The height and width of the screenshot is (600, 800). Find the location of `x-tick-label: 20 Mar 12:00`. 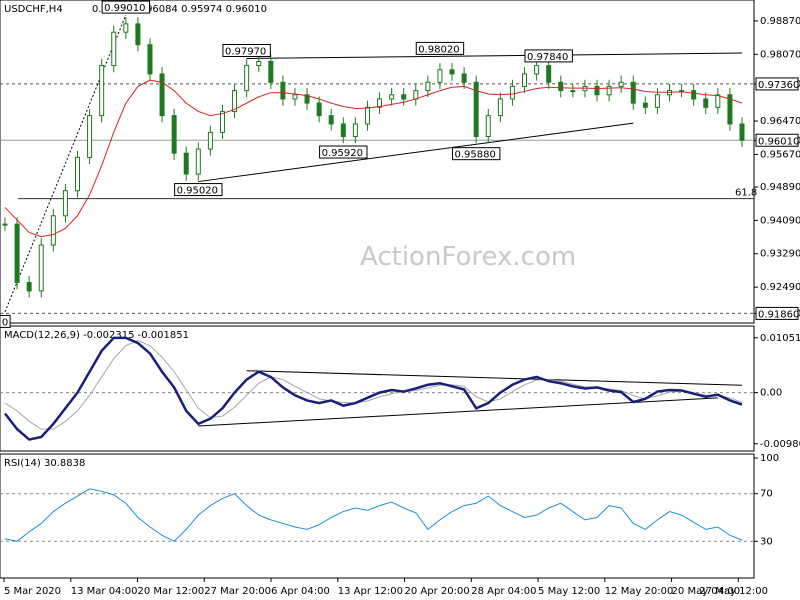

x-tick-label: 20 Mar 12:00 is located at coordinates (171, 591).